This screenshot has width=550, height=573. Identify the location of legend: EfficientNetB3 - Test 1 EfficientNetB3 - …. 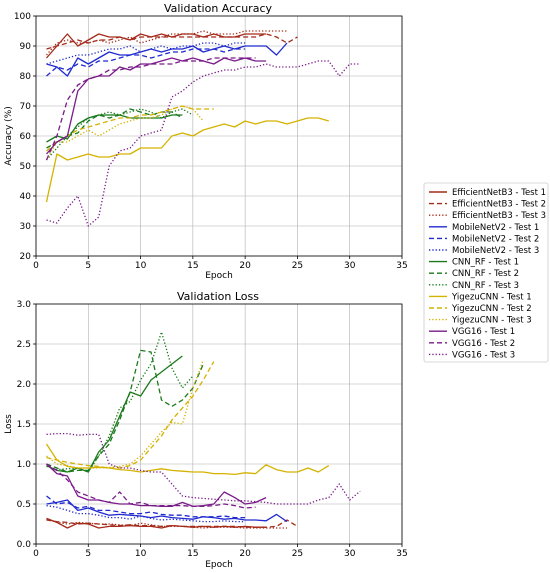
(486, 272).